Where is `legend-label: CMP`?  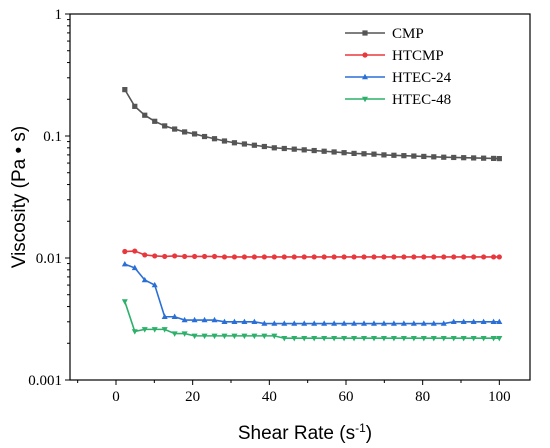 legend-label: CMP is located at coordinates (408, 34).